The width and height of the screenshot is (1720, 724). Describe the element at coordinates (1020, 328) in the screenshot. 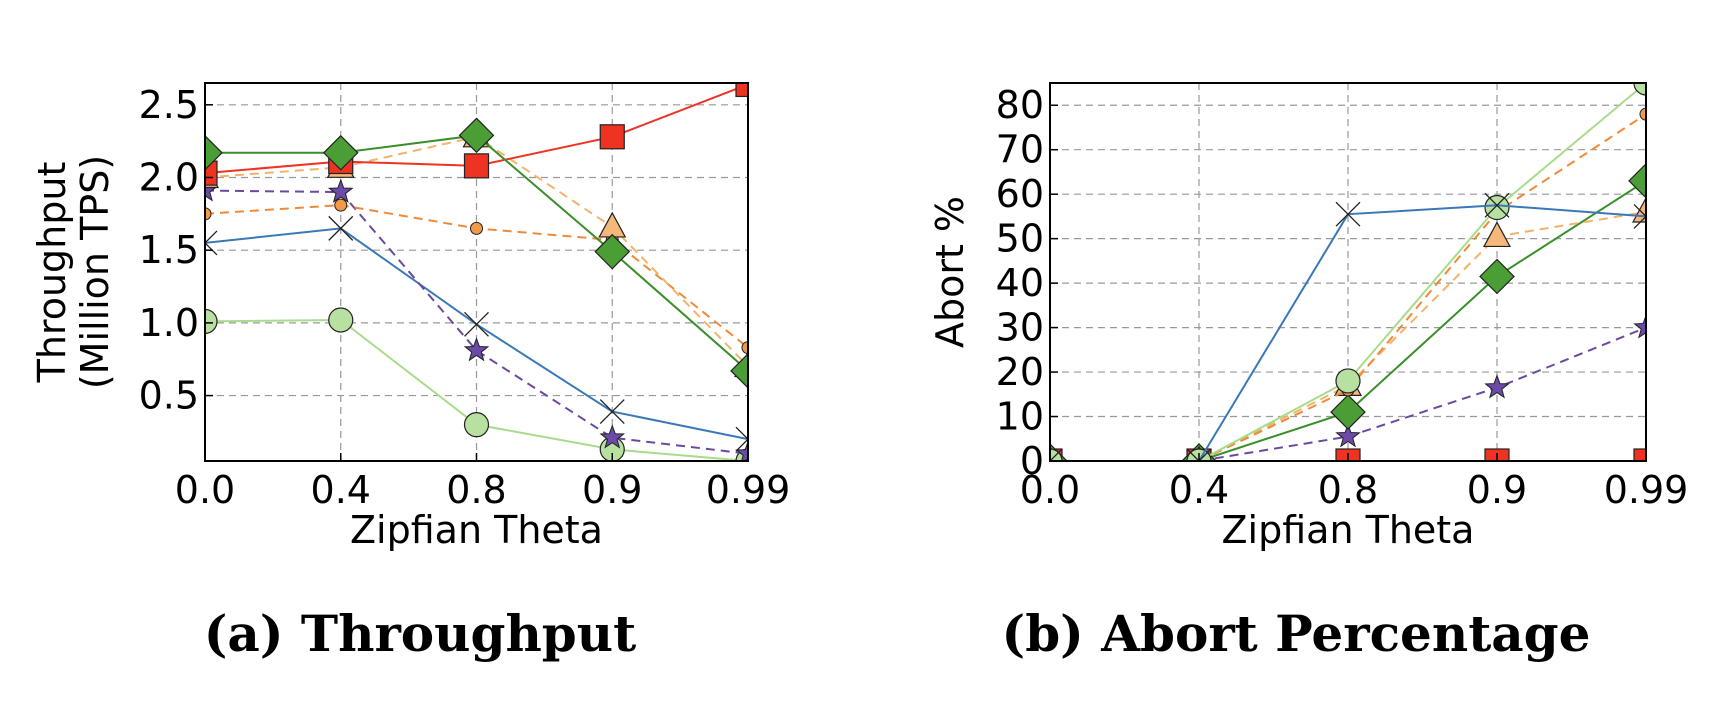

I see `y-tick-label: 30` at that location.